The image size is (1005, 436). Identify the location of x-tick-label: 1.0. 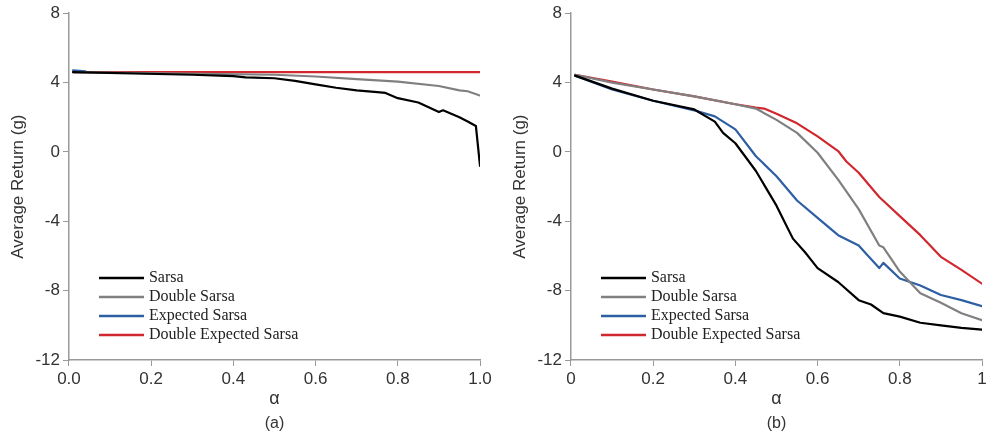
(480, 378).